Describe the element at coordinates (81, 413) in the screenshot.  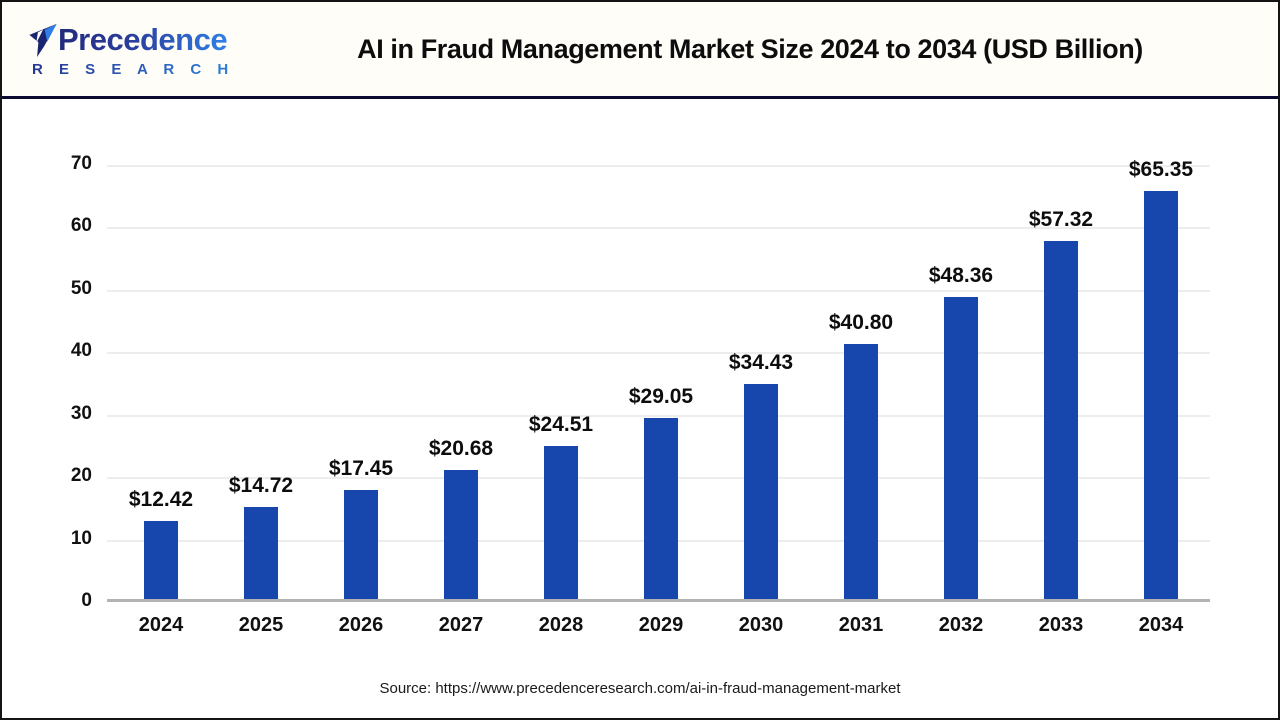
I see `y-axis-tick-label: 30` at that location.